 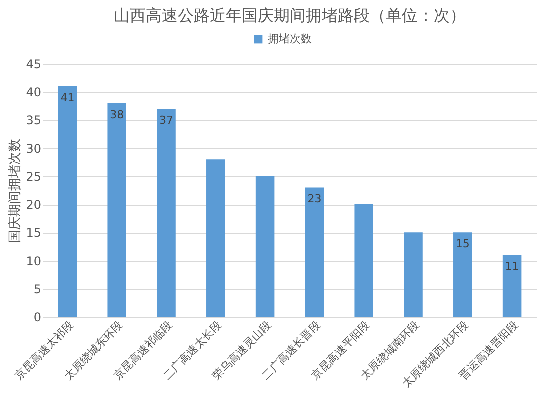 What do you see at coordinates (34, 233) in the screenshot?
I see `y-tick-label: 15` at bounding box center [34, 233].